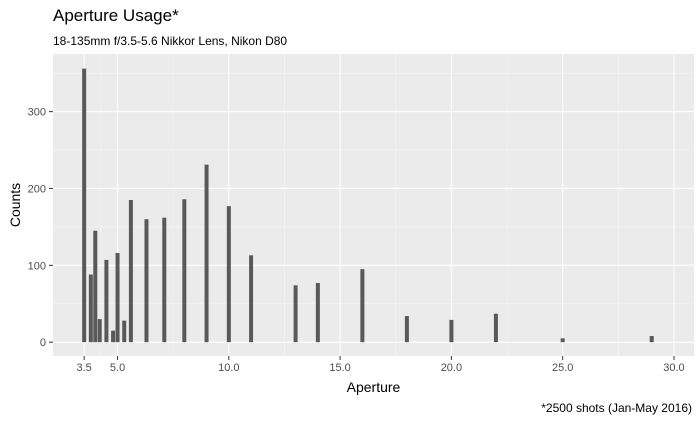  What do you see at coordinates (228, 368) in the screenshot?
I see `x-tick-label: 10.0` at bounding box center [228, 368].